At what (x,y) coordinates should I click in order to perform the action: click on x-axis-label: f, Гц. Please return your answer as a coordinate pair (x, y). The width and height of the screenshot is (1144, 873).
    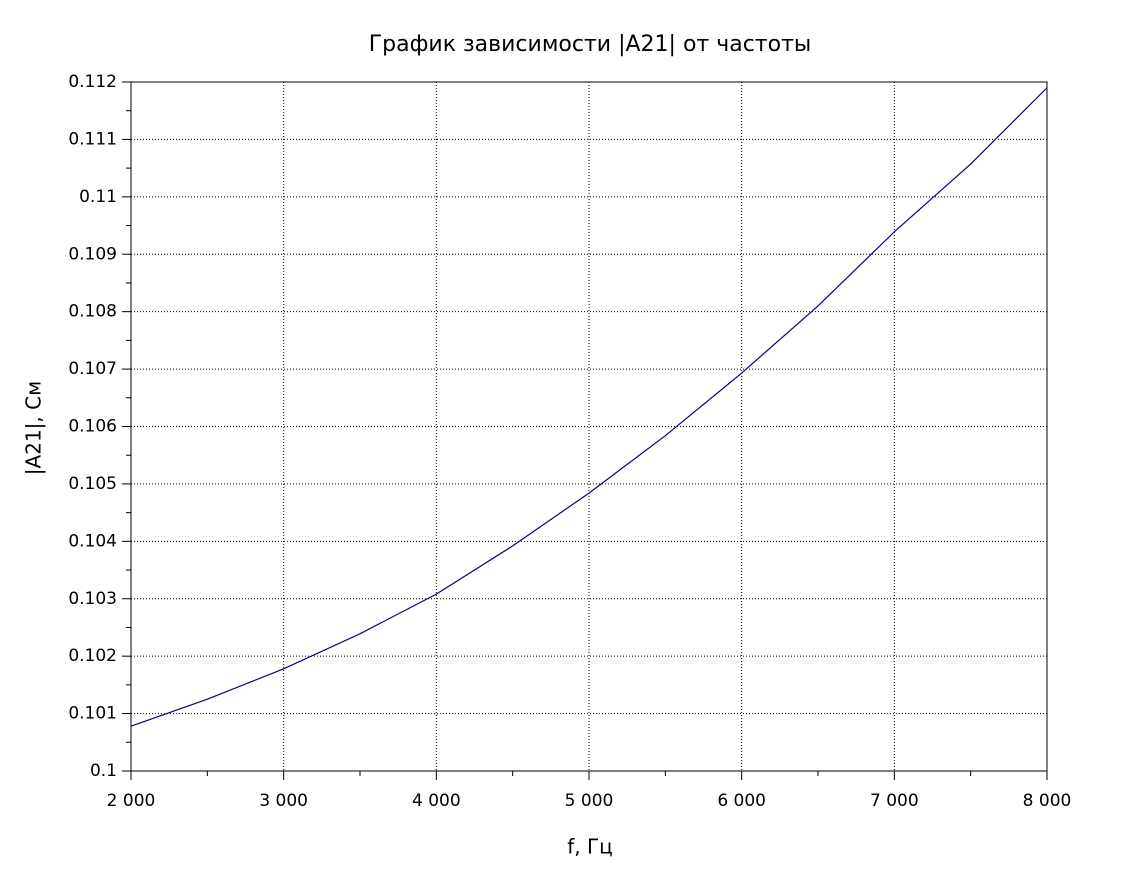
    Looking at the image, I should click on (590, 847).